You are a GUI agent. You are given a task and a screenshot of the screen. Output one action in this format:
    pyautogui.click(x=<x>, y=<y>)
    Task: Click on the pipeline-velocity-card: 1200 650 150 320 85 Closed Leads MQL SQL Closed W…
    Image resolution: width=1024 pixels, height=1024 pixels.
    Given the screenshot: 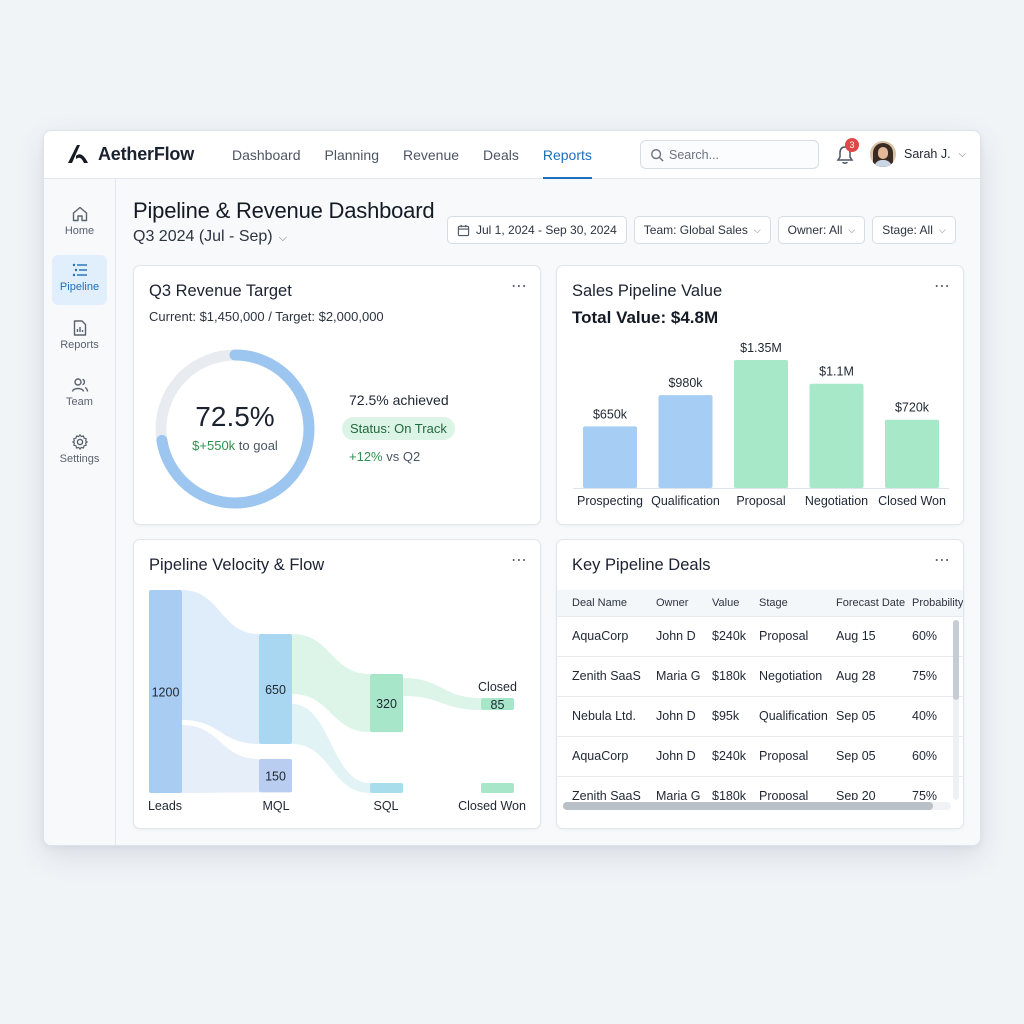 What is the action you would take?
    pyautogui.click(x=337, y=684)
    